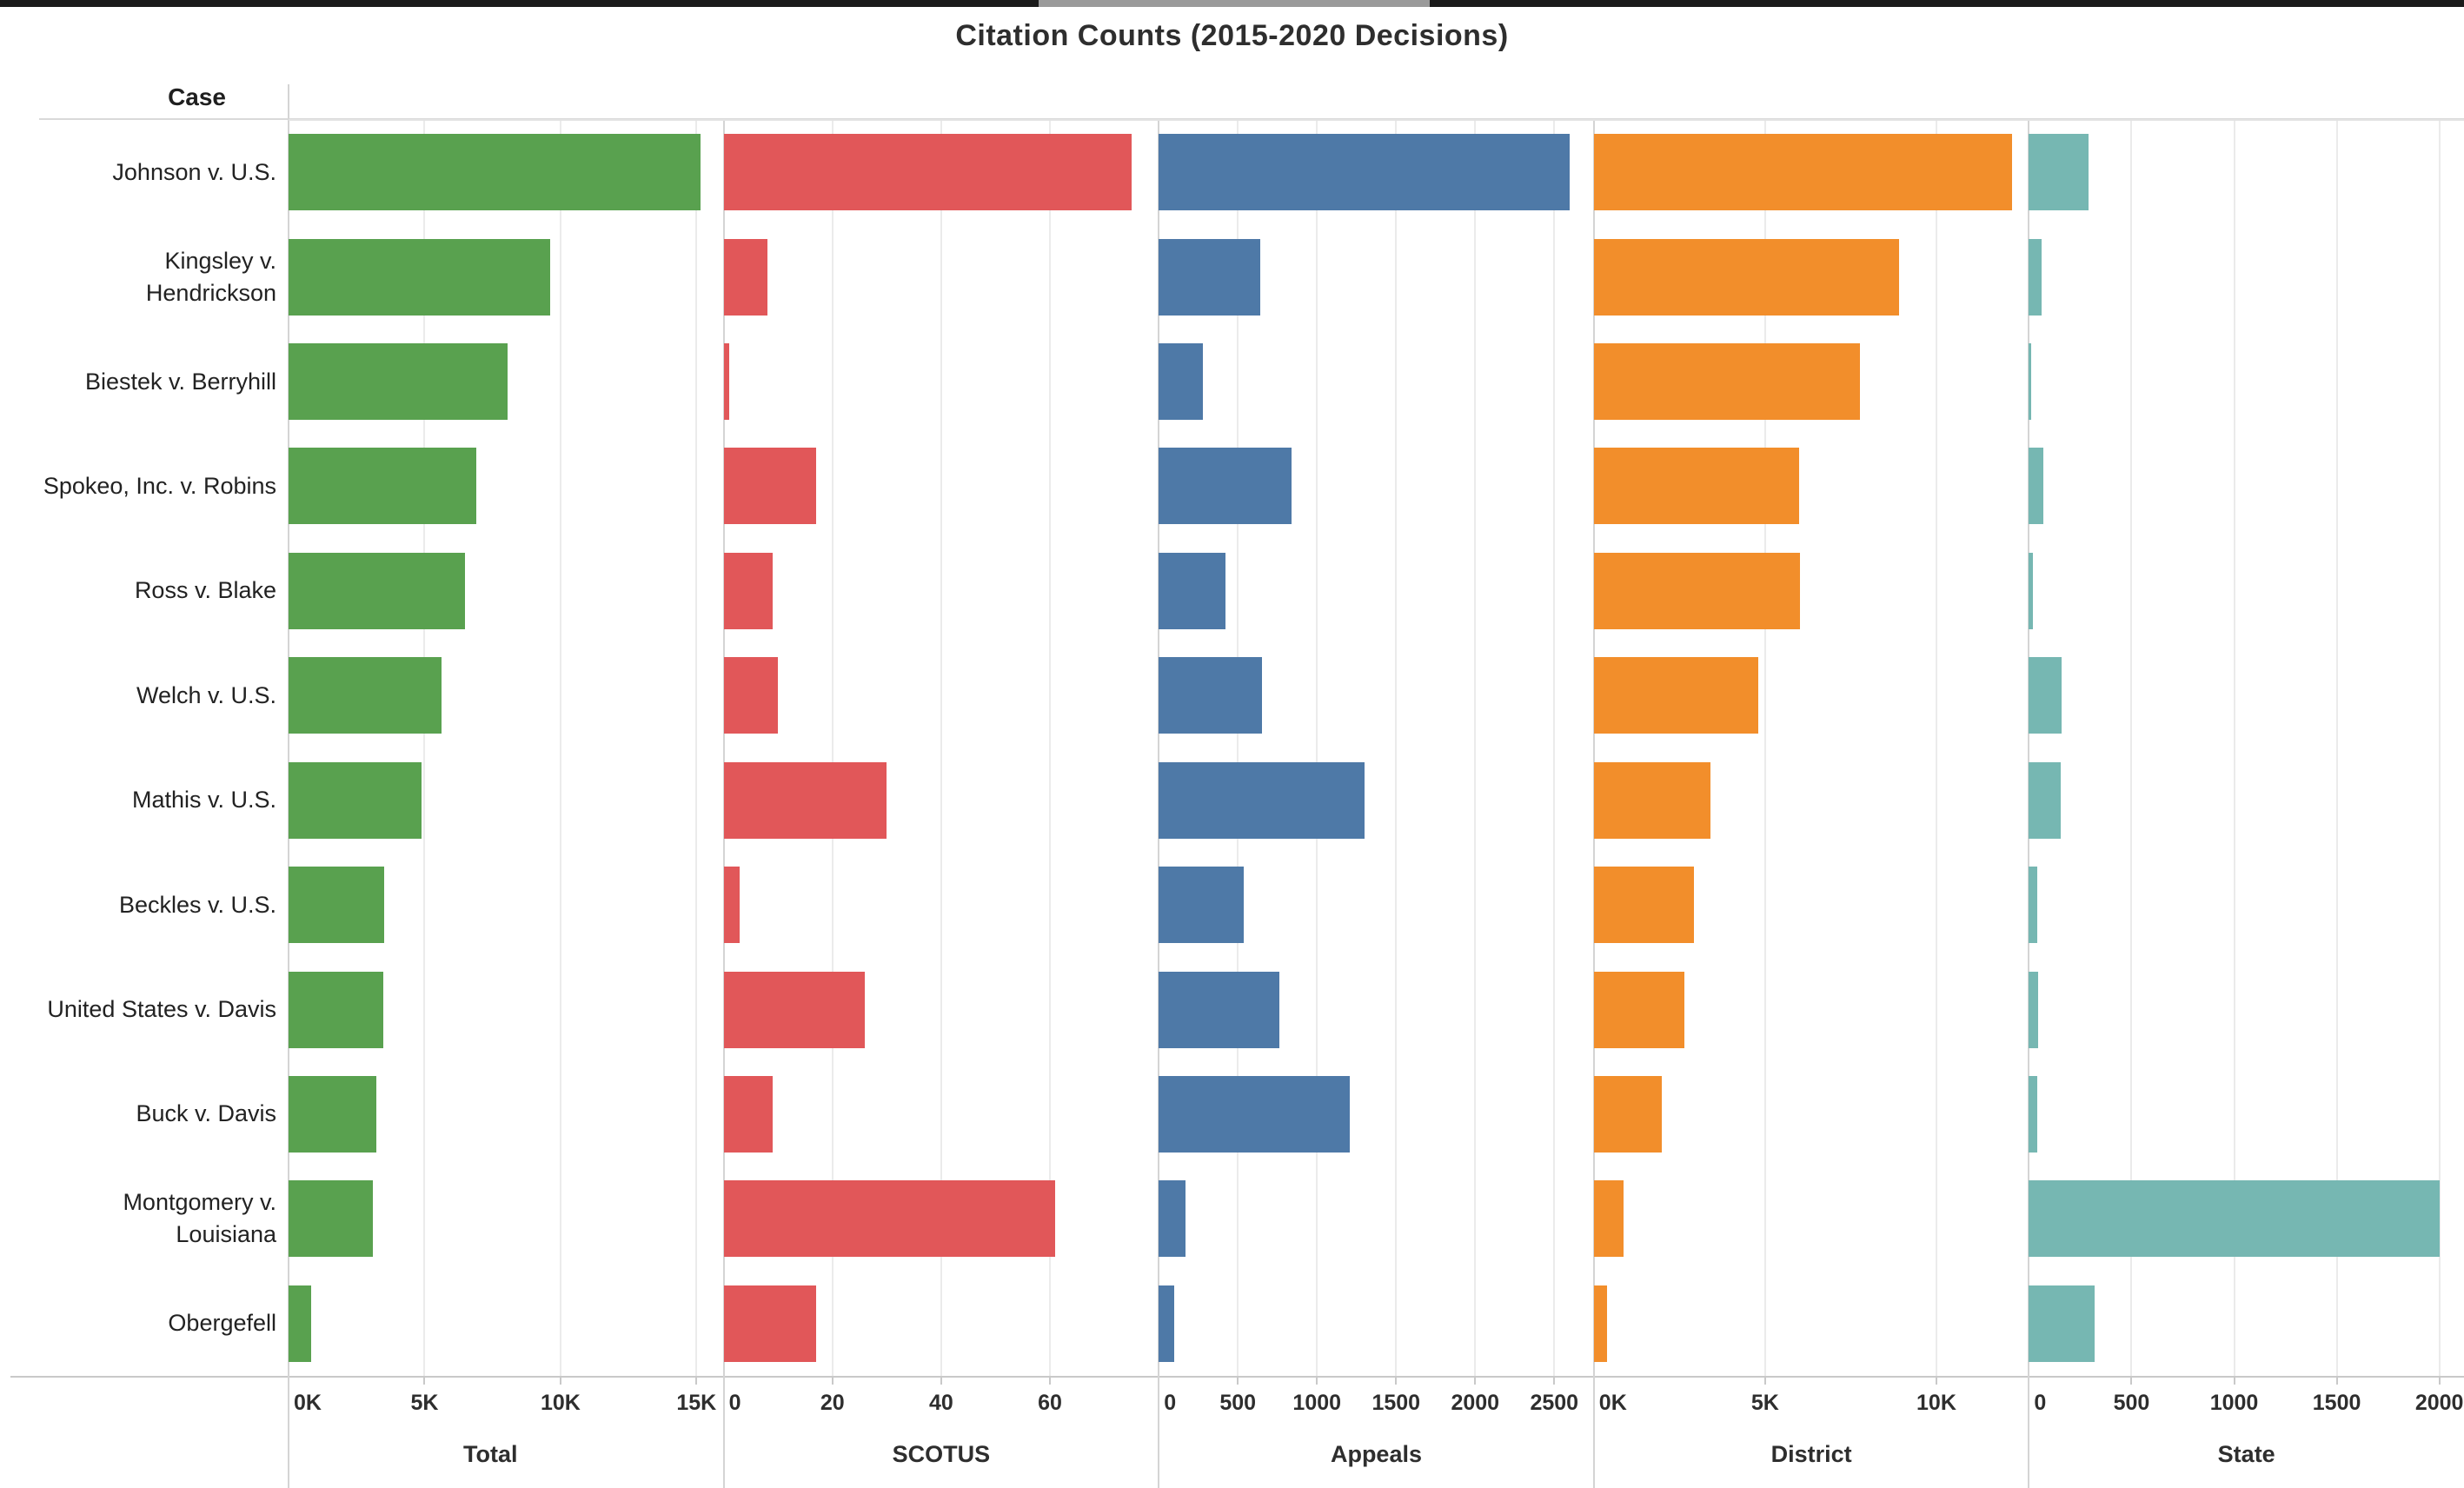 Image resolution: width=2464 pixels, height=1488 pixels. Describe the element at coordinates (940, 1403) in the screenshot. I see `axis-tick-label: 40` at that location.